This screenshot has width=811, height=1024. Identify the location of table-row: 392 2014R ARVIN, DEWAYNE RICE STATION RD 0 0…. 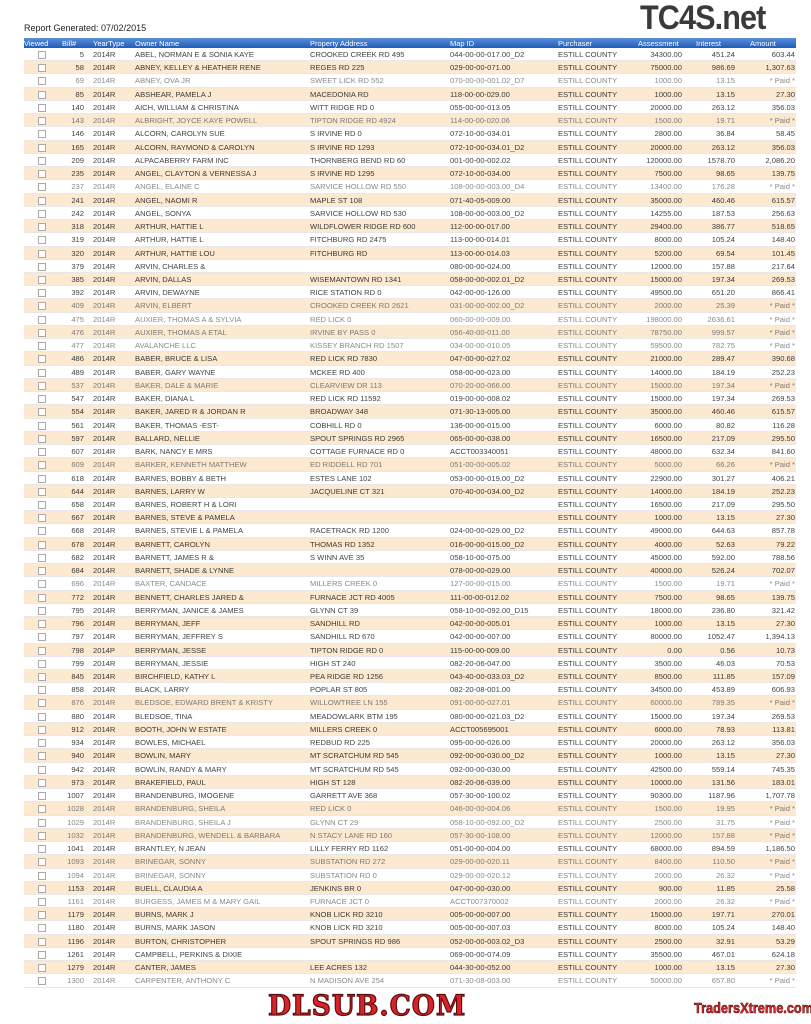
(410, 293).